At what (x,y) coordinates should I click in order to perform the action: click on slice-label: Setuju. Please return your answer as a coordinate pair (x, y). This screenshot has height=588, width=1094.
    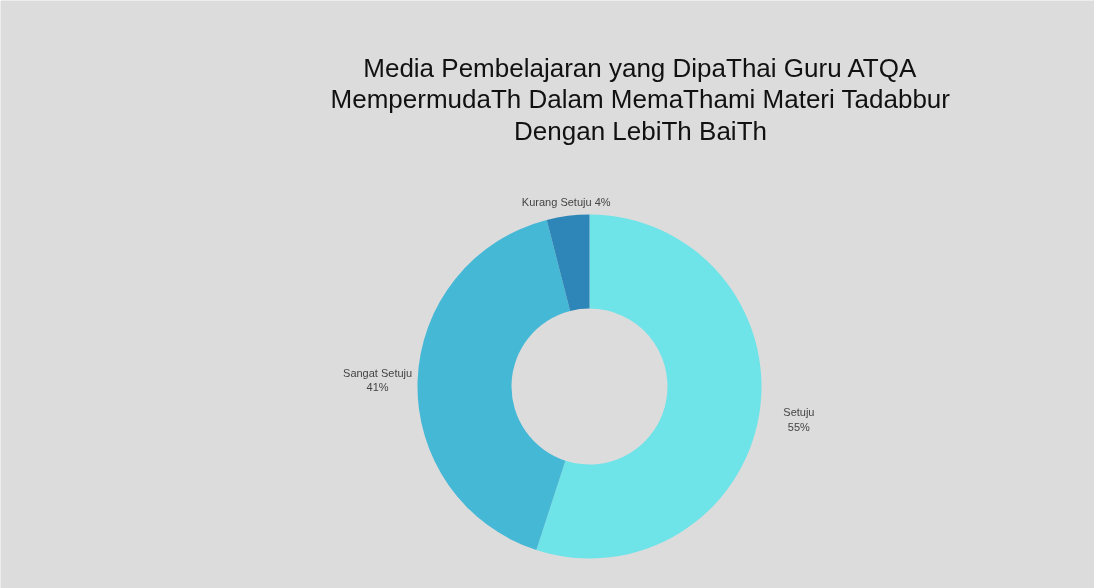
    Looking at the image, I should click on (799, 412).